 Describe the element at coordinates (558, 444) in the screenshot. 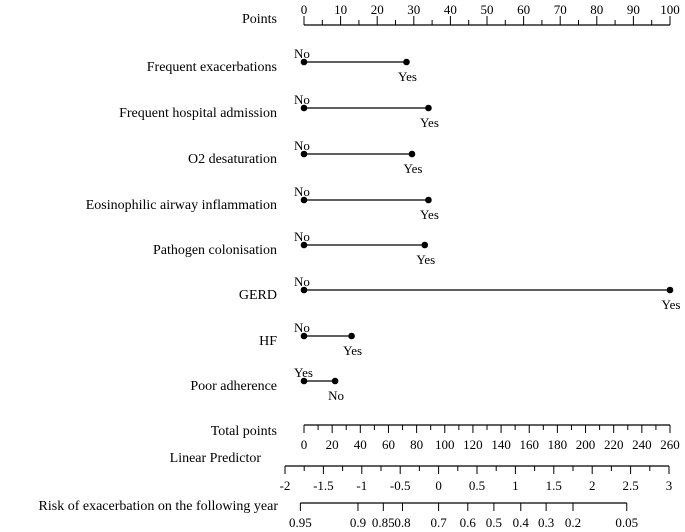

I see `total-points-tick-label: 180` at that location.